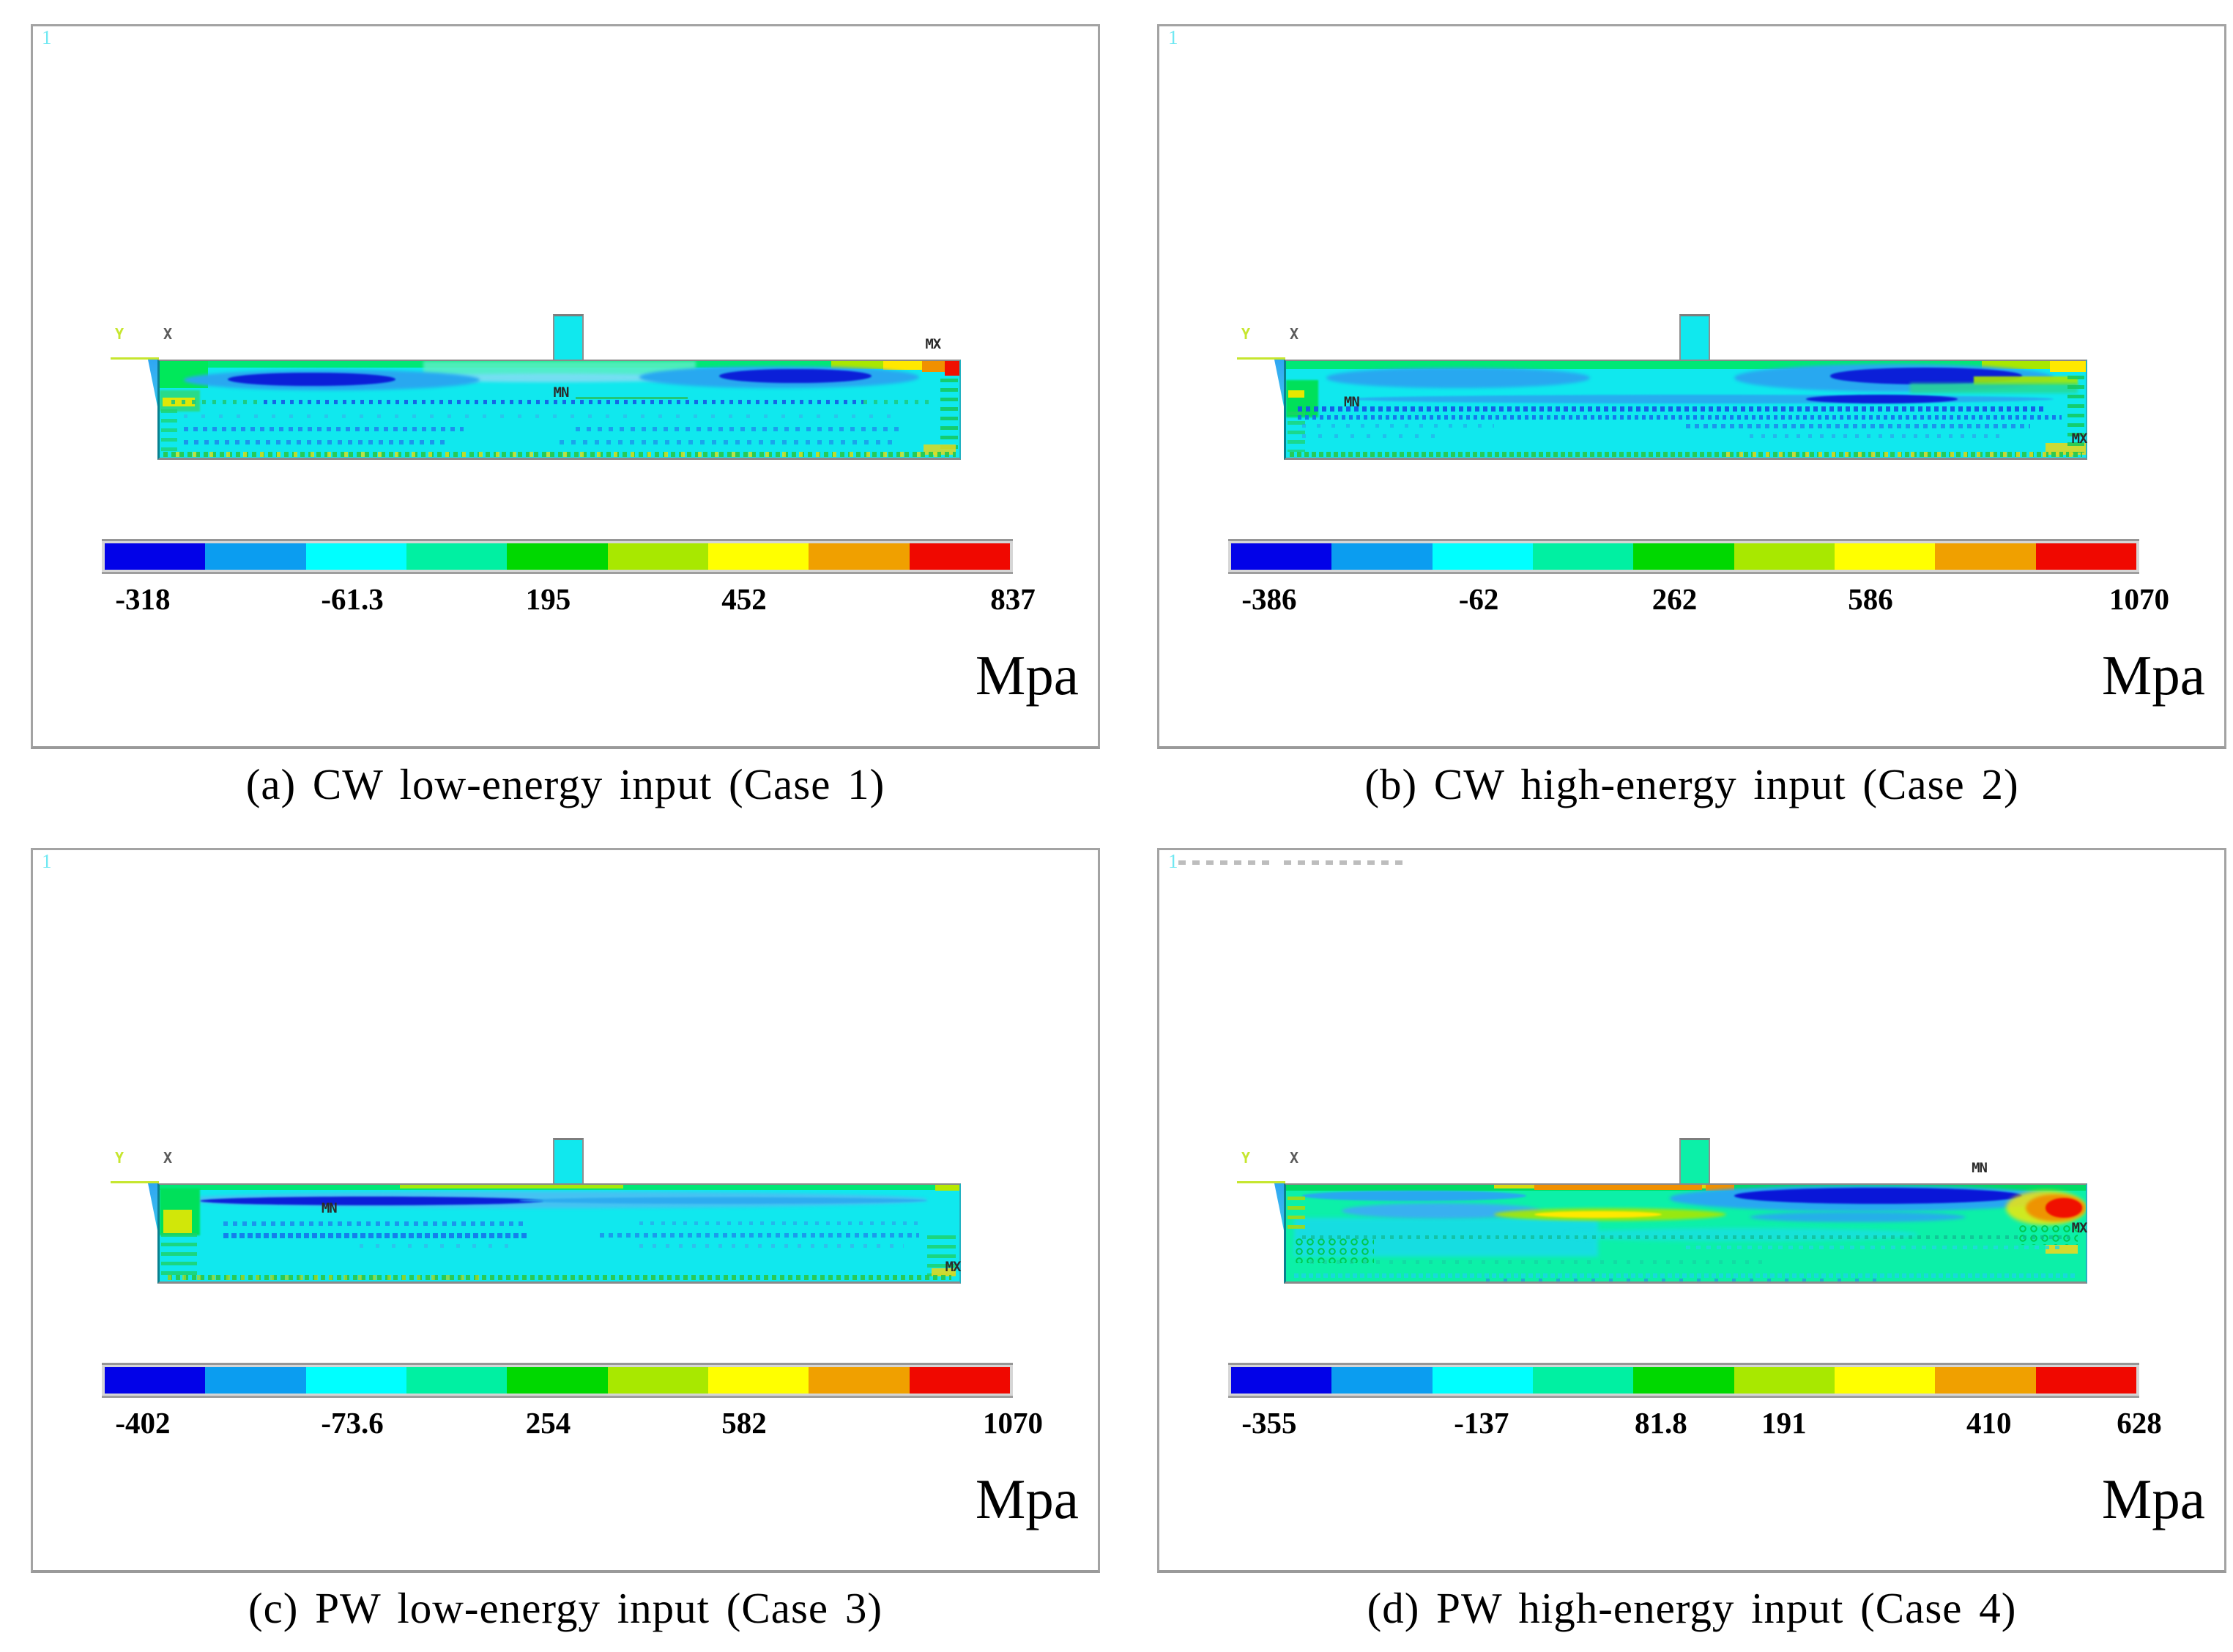 Image resolution: width=2233 pixels, height=1652 pixels. Describe the element at coordinates (1694, 1424) in the screenshot. I see `colorbar-scale: -355 -137 81.8 191 410 628` at that location.